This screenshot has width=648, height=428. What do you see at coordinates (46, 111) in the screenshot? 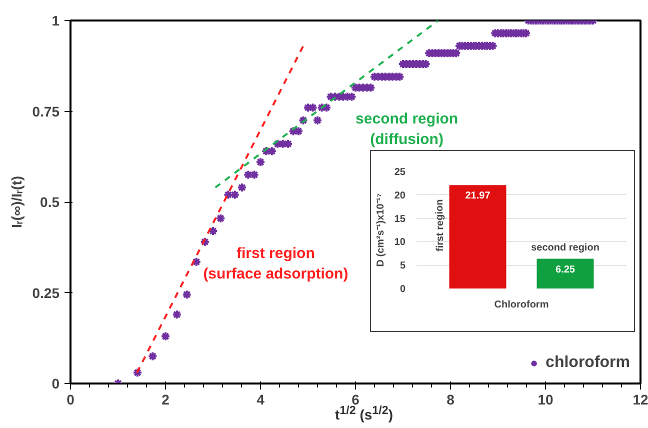
I see `y-tick-label: 0.75` at bounding box center [46, 111].